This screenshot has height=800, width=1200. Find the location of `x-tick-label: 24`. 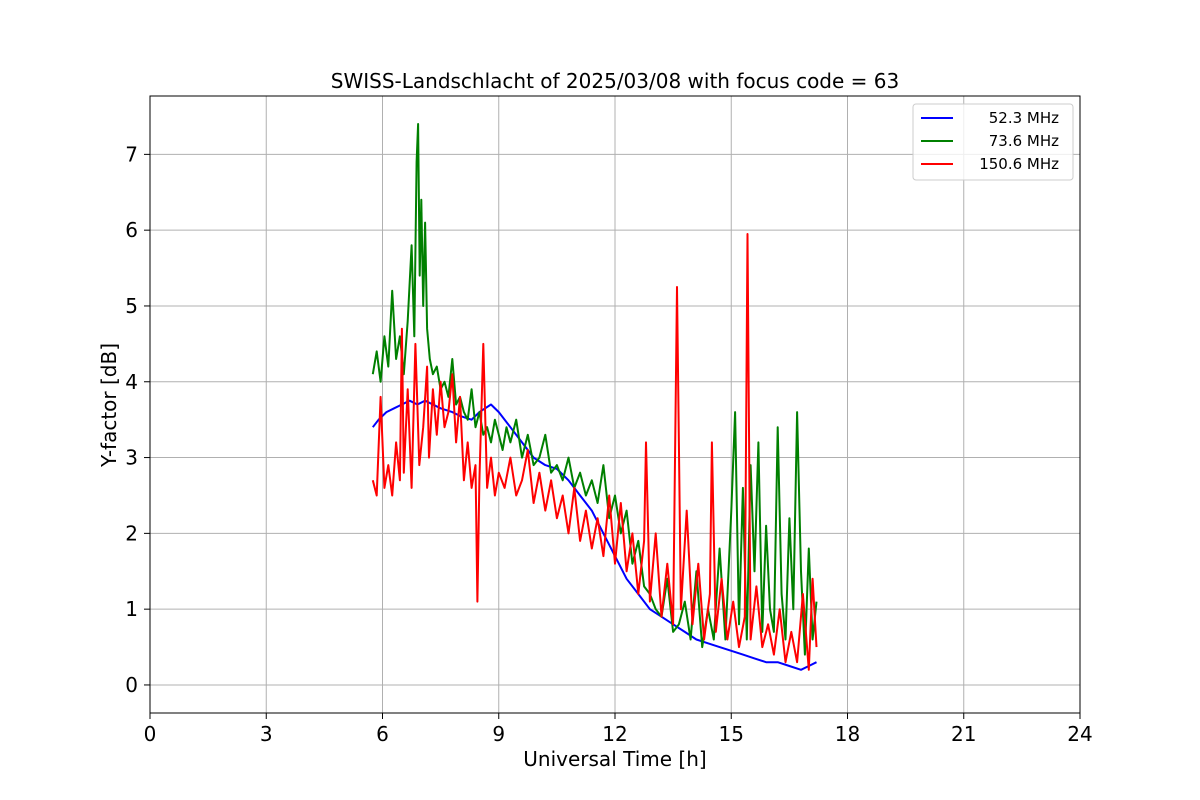

x-tick-label: 24 is located at coordinates (1079, 734).